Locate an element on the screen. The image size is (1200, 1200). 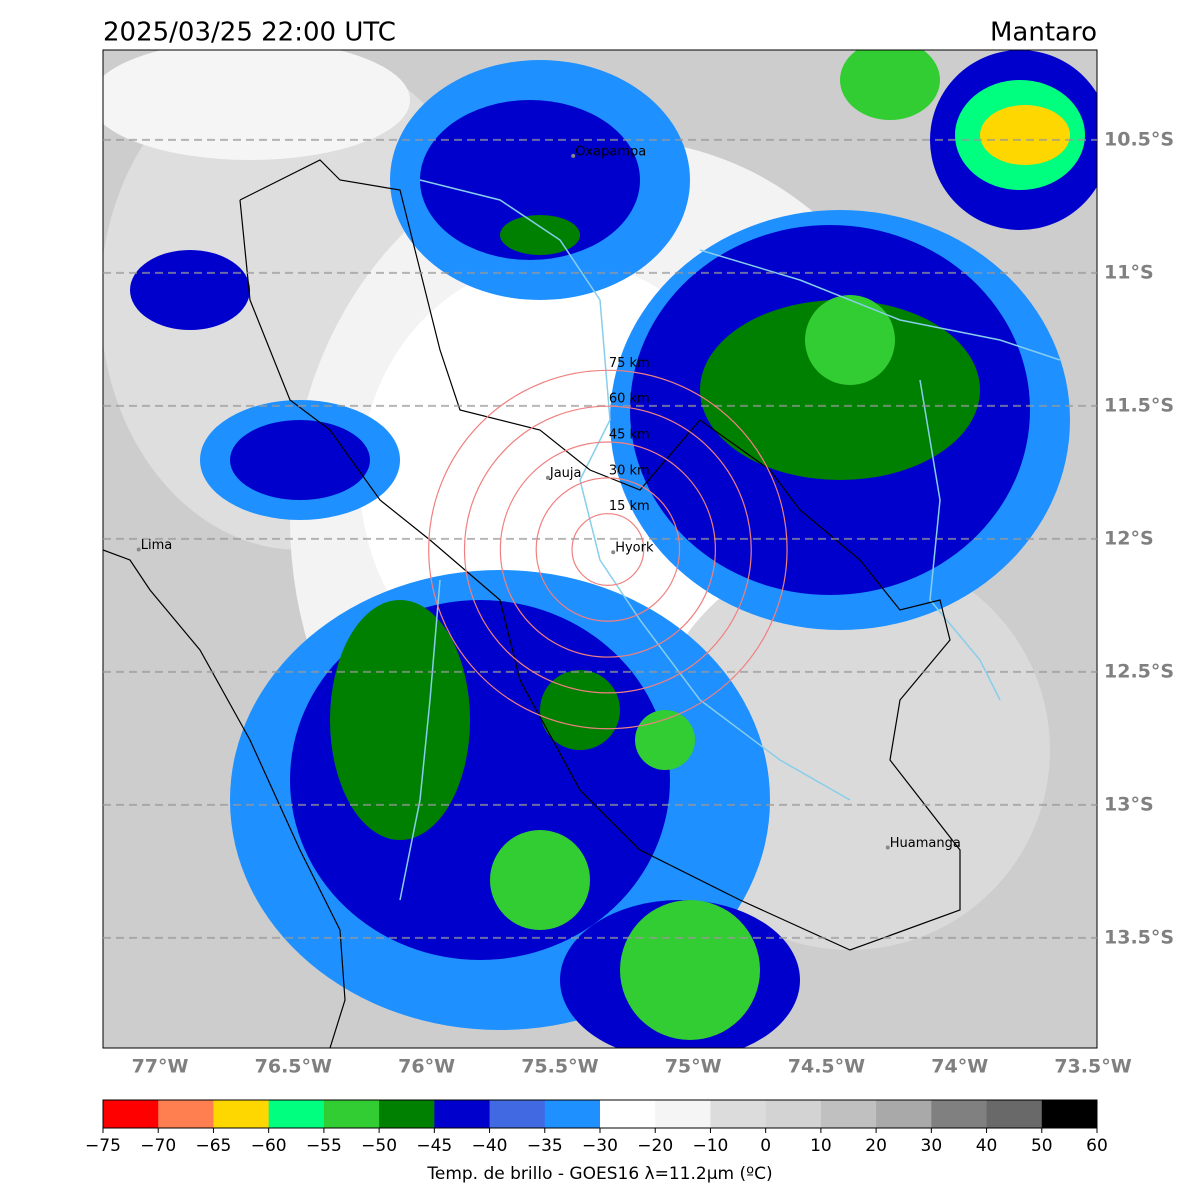
colorbar-tick-label: 30 is located at coordinates (932, 1146).